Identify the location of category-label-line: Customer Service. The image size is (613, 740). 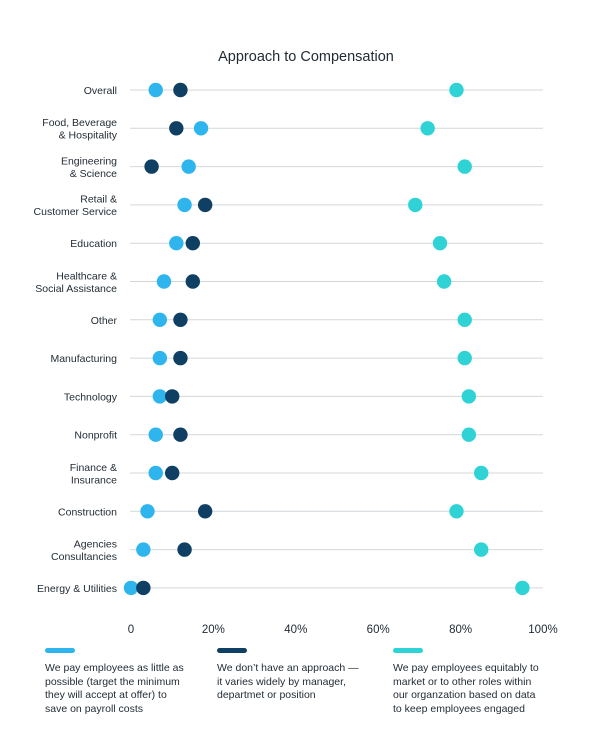
(76, 212).